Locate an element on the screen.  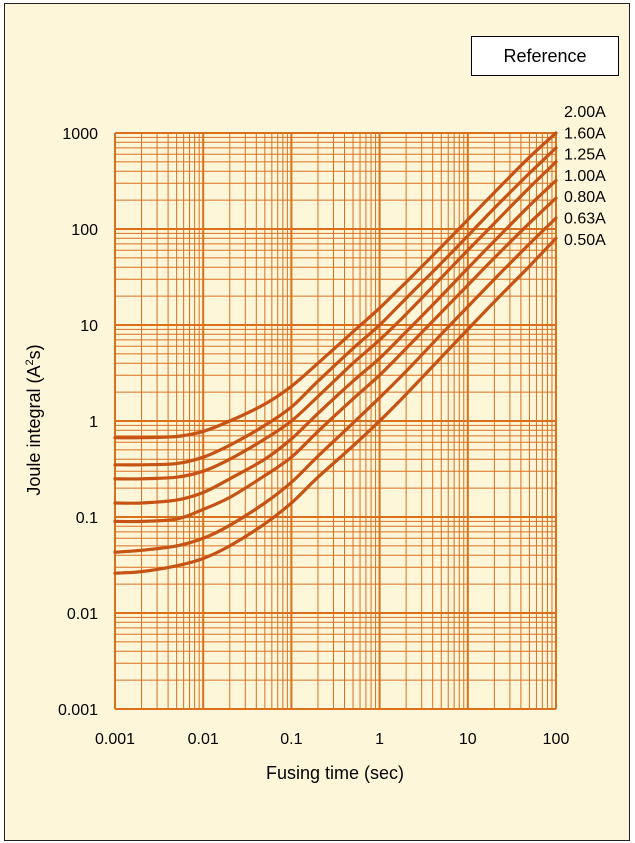
x-tick-label: 0.001 is located at coordinates (115, 739).